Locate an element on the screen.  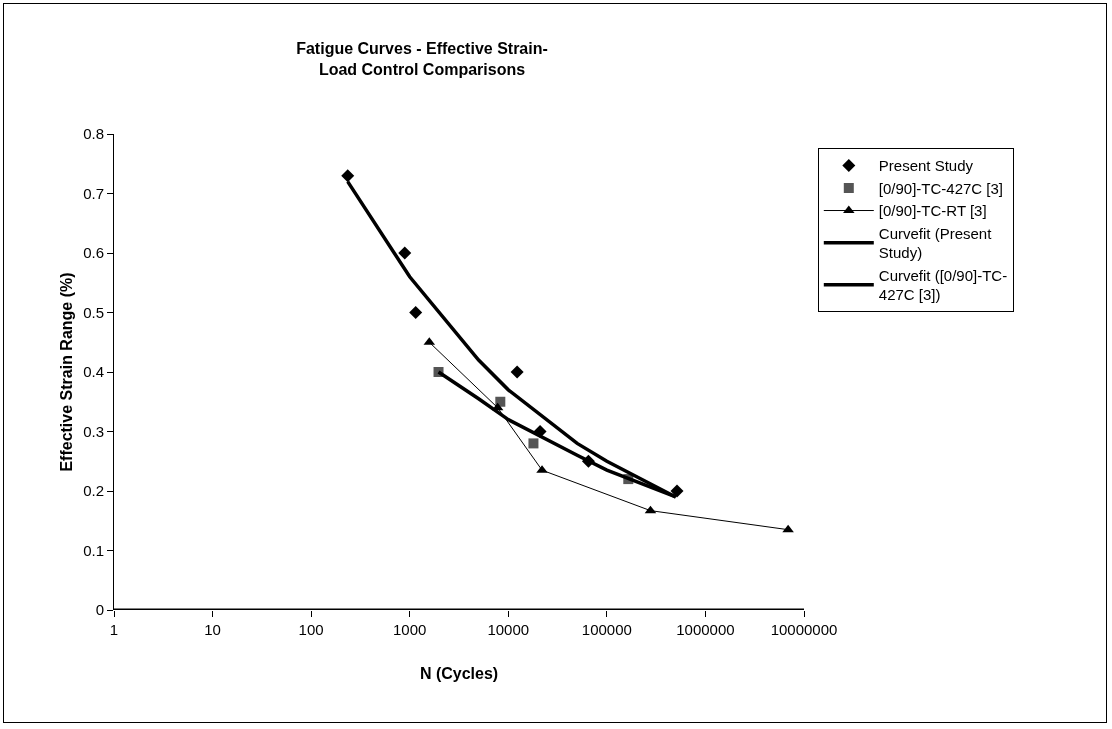
x-tick-label: 100000 is located at coordinates (606, 629).